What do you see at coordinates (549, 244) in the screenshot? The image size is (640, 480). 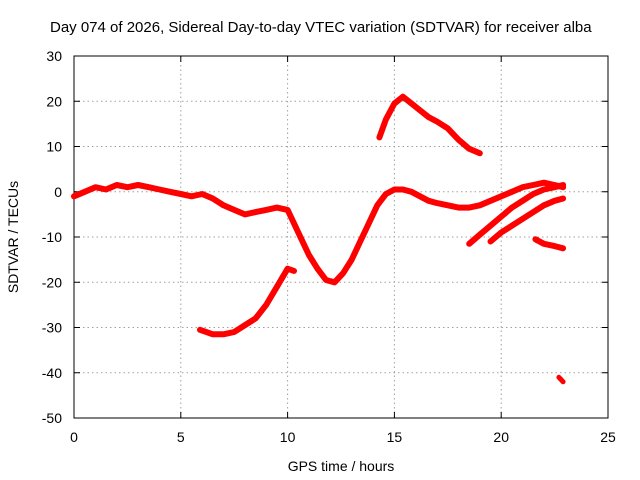 I see `series-late-segment` at bounding box center [549, 244].